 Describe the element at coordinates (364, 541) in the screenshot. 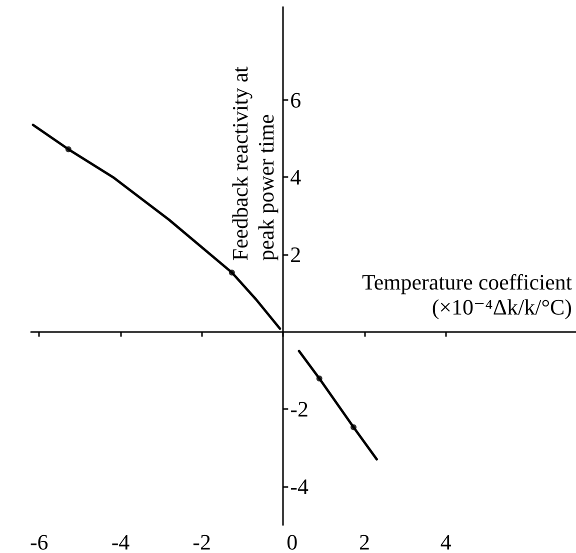

I see `x-tick-label: 2` at that location.